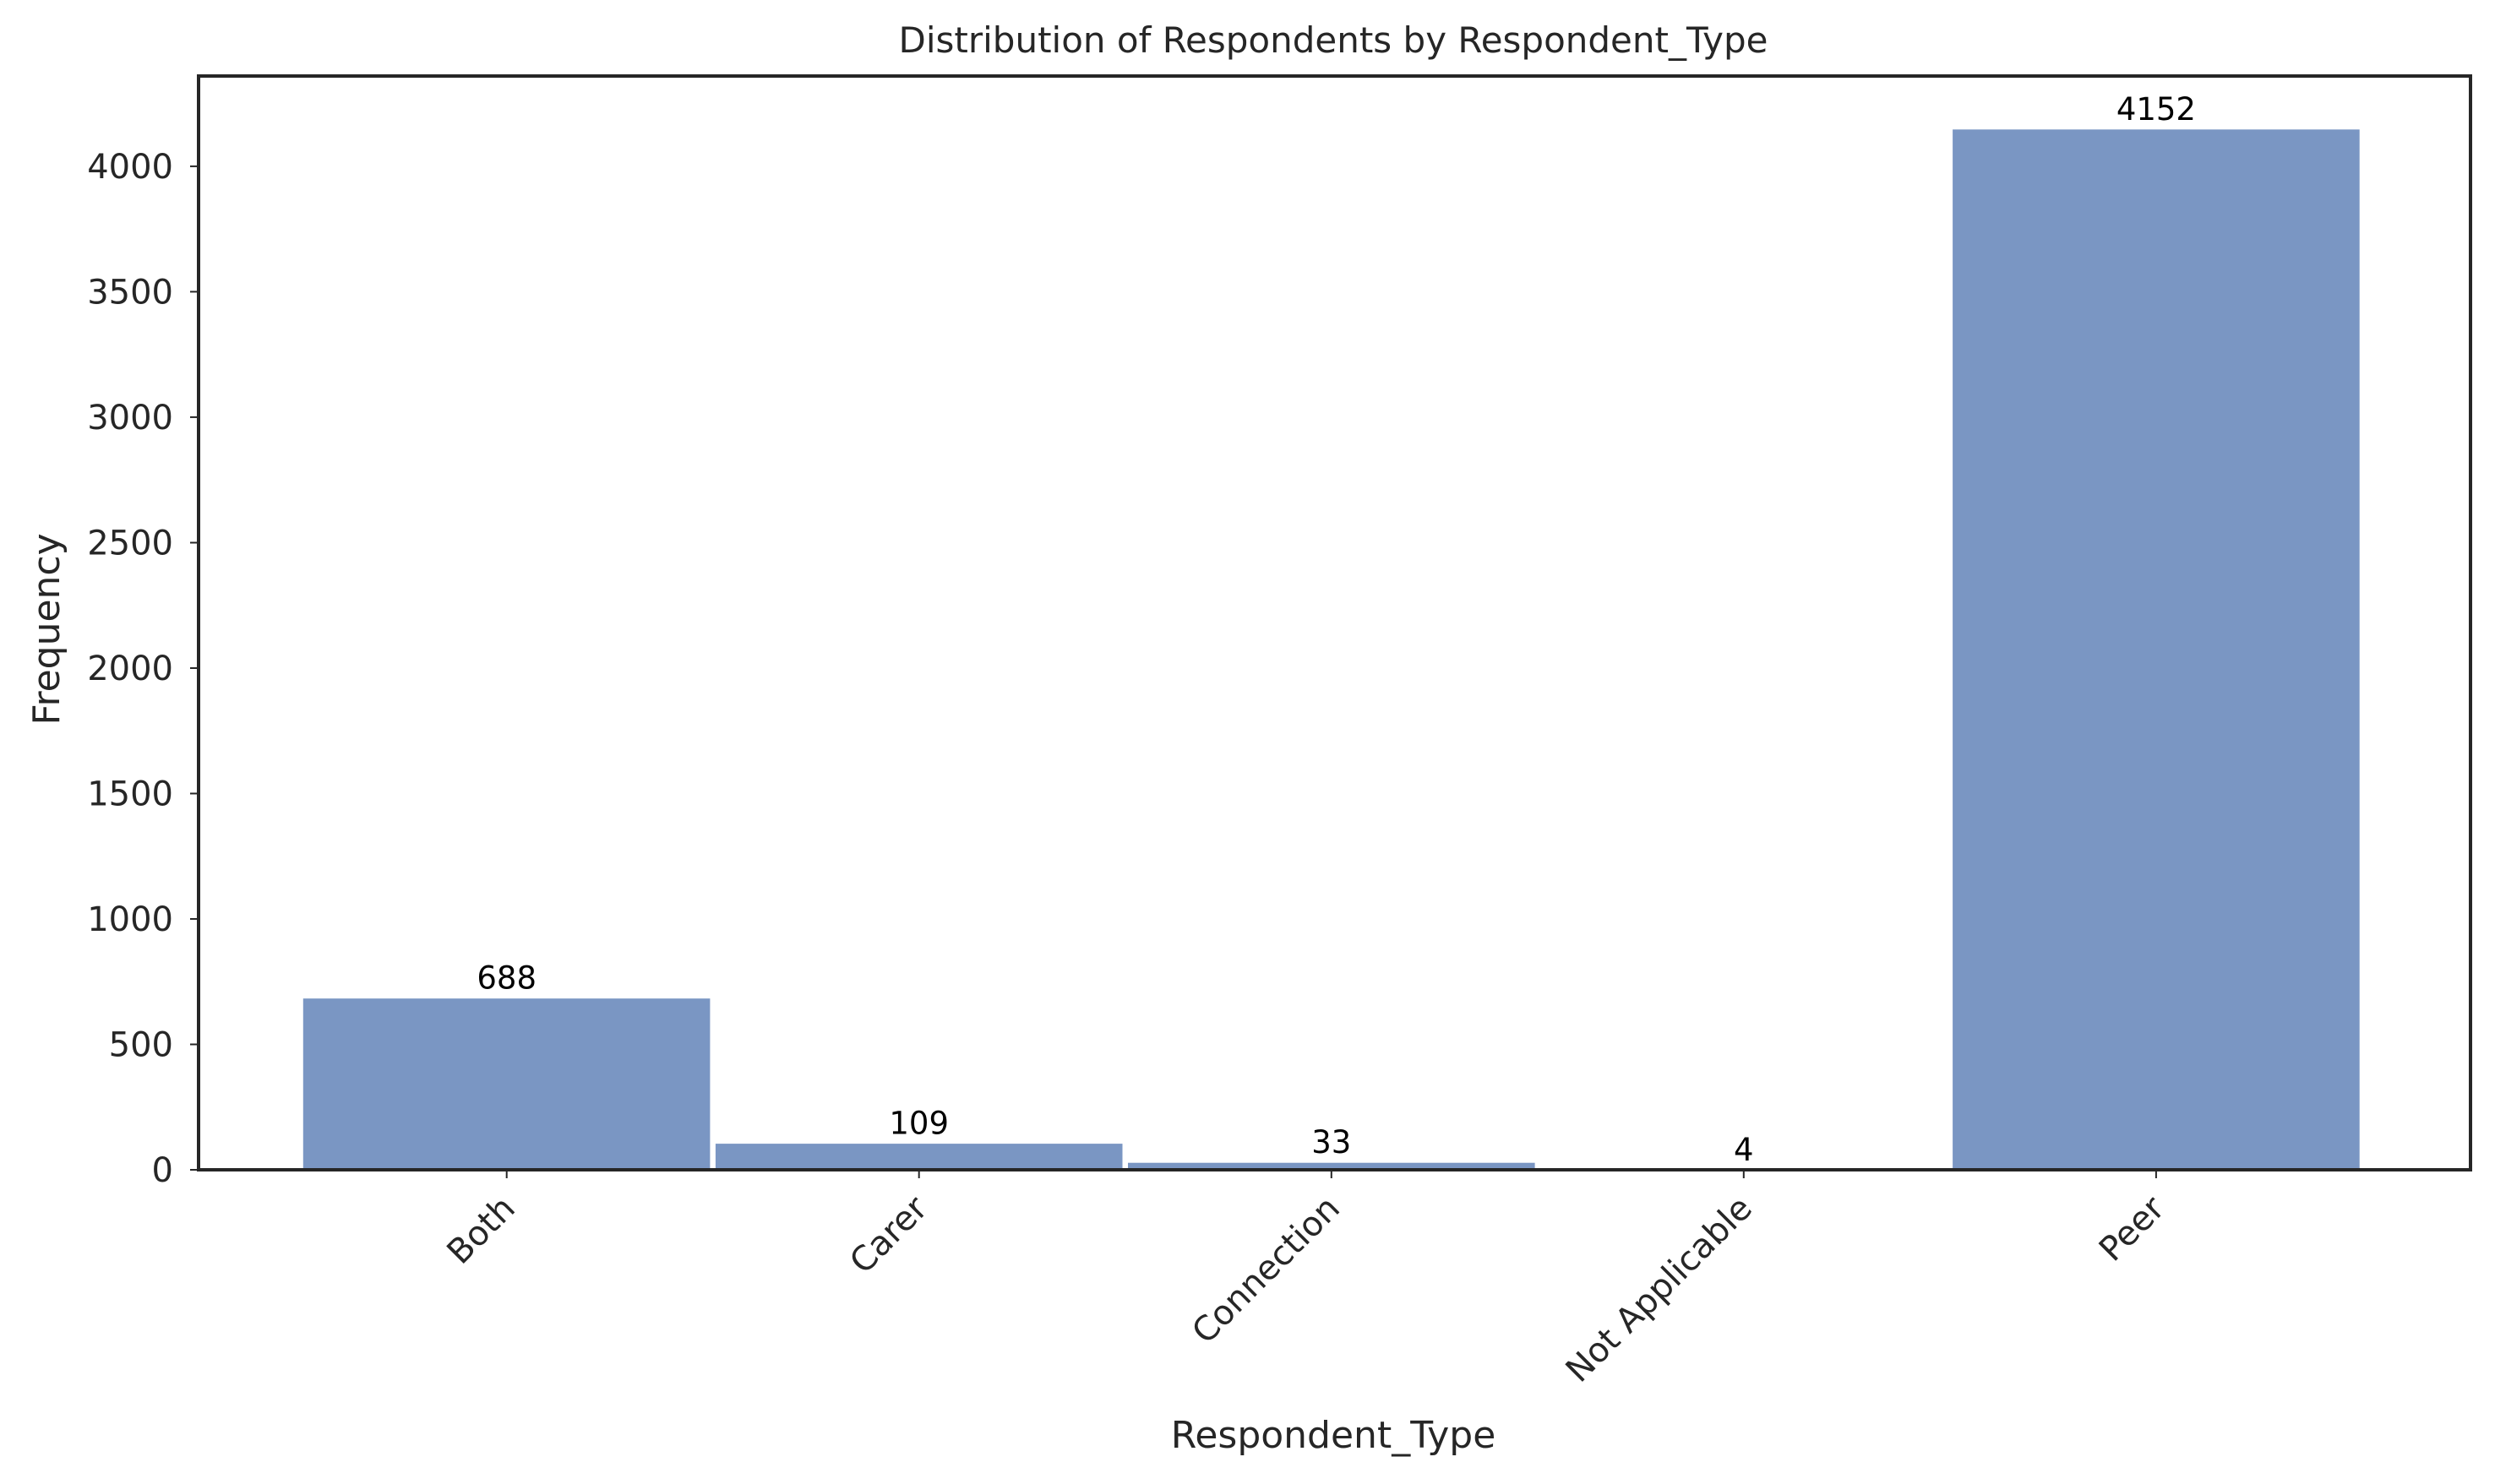 The height and width of the screenshot is (1484, 2495). I want to click on y-tick-label: 1000, so click(130, 919).